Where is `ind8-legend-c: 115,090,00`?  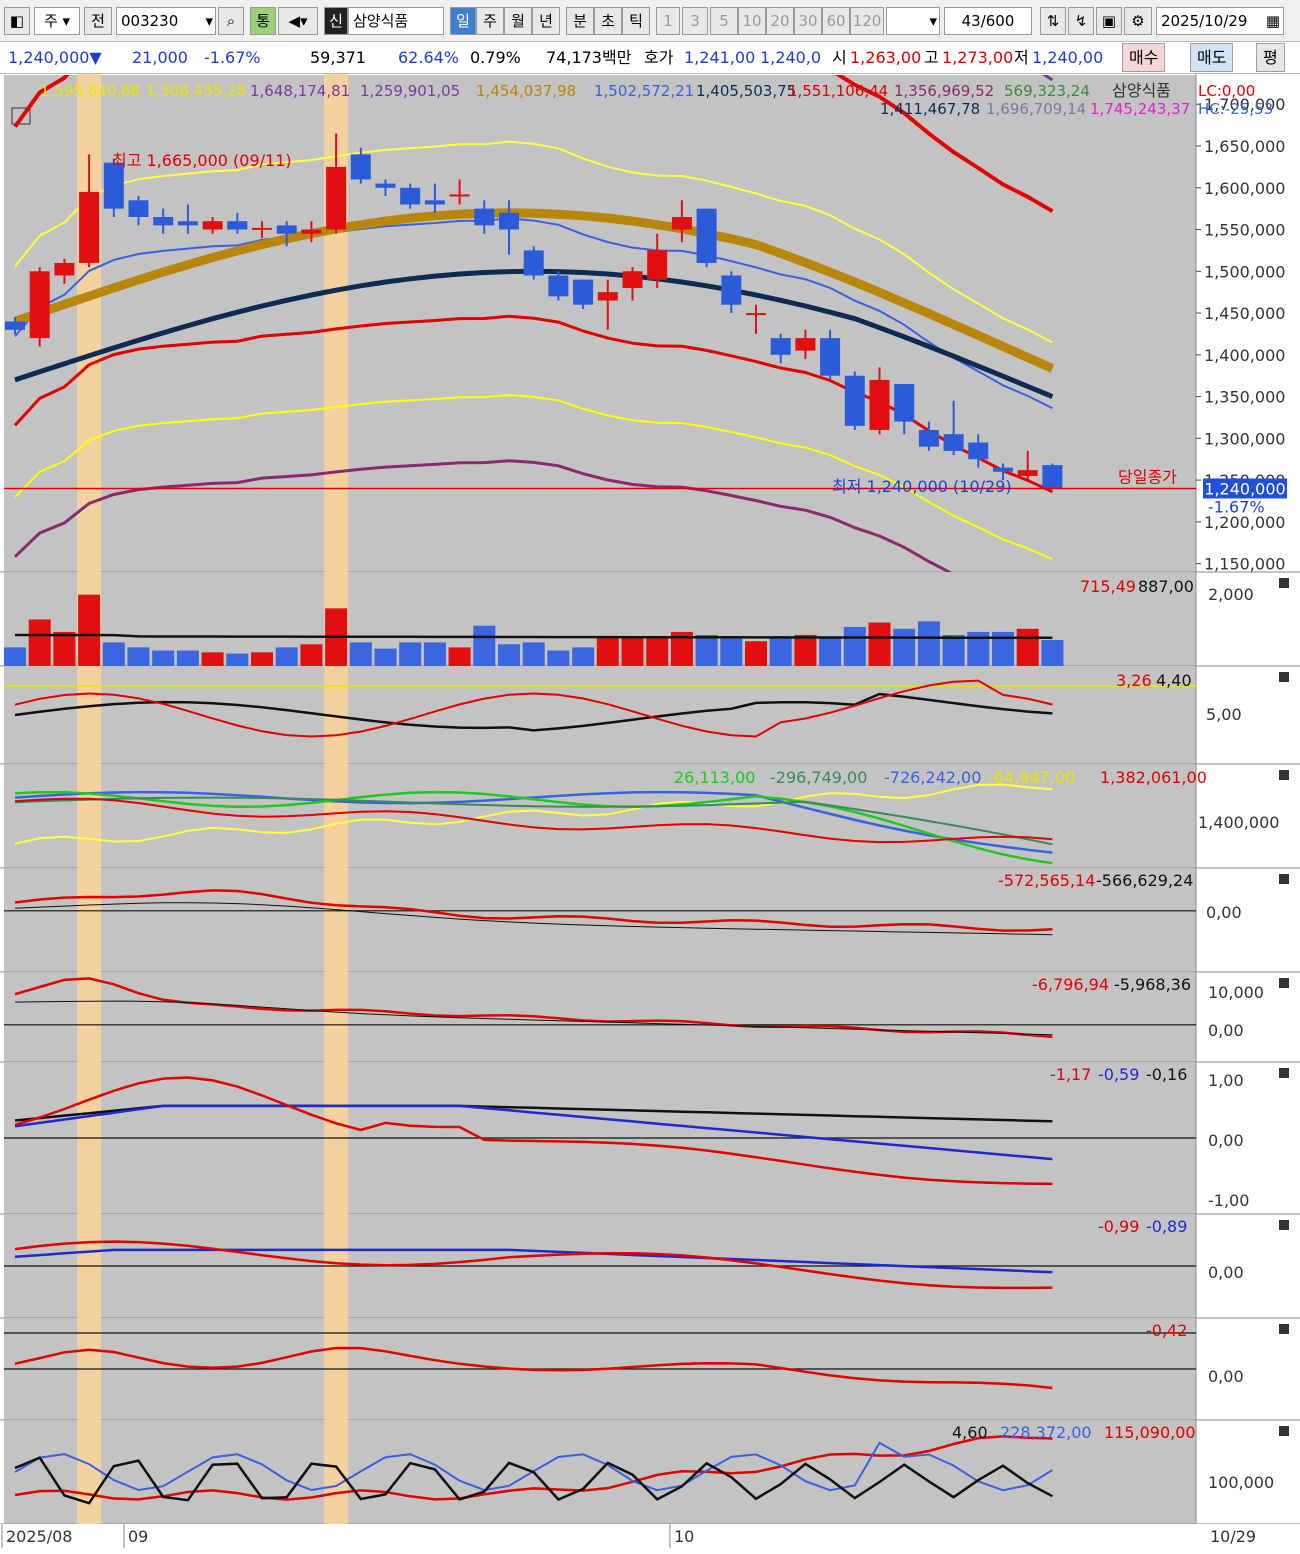 ind8-legend-c: 115,090,00 is located at coordinates (1150, 1432).